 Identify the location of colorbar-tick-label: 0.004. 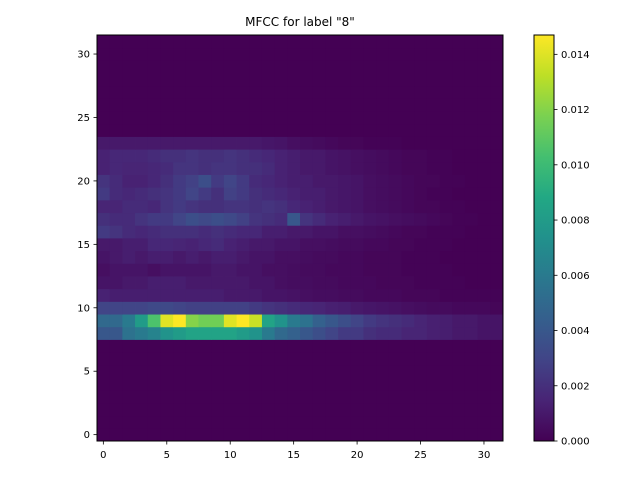
(575, 331).